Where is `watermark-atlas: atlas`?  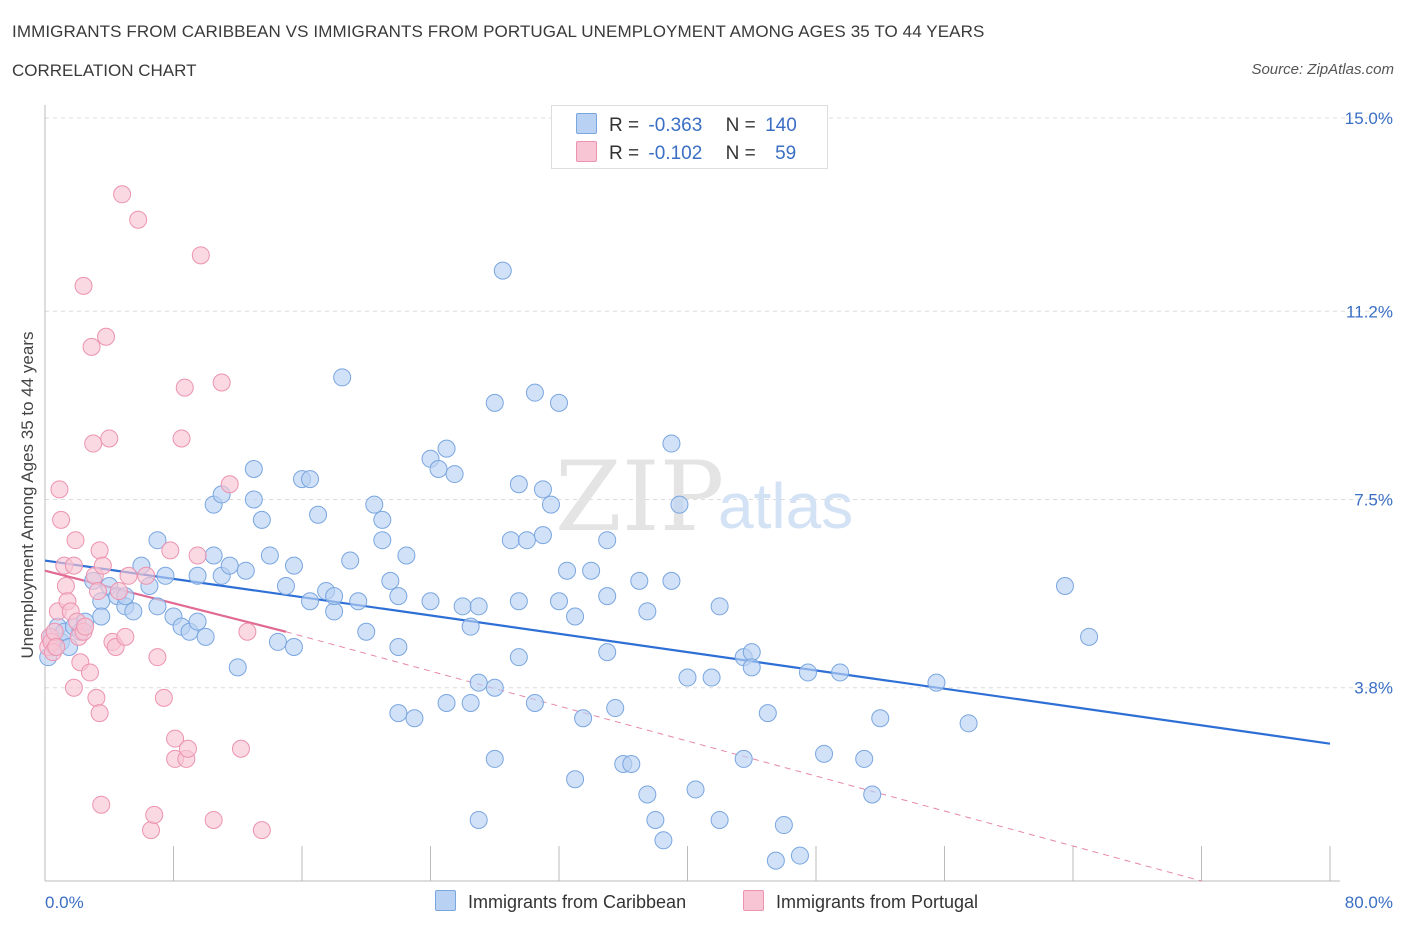
watermark-atlas: atlas is located at coordinates (785, 506).